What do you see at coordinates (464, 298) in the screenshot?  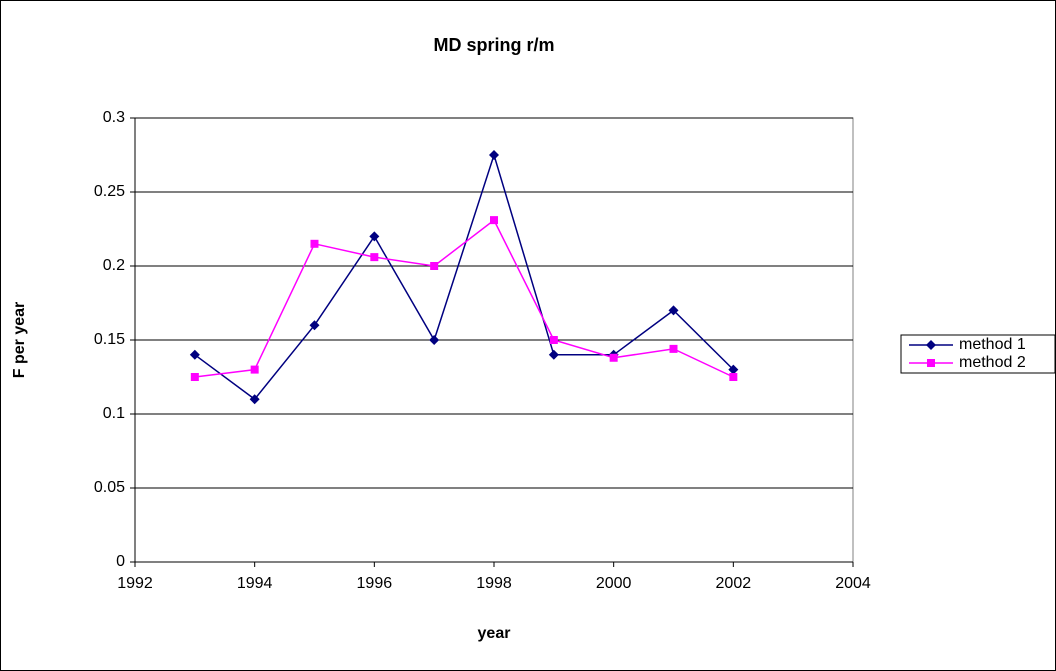 I see `series-line` at bounding box center [464, 298].